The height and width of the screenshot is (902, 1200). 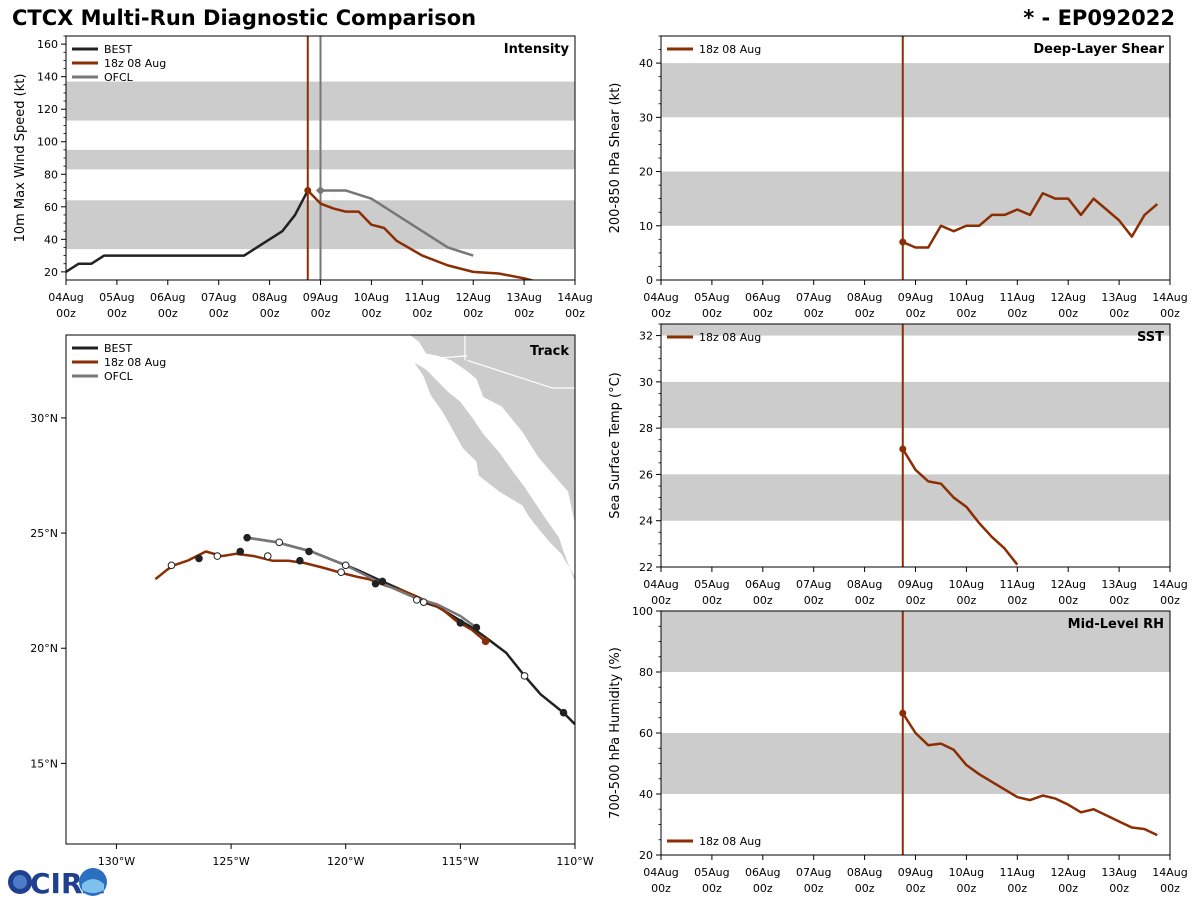 I want to click on y-tick-label: 40, so click(x=646, y=794).